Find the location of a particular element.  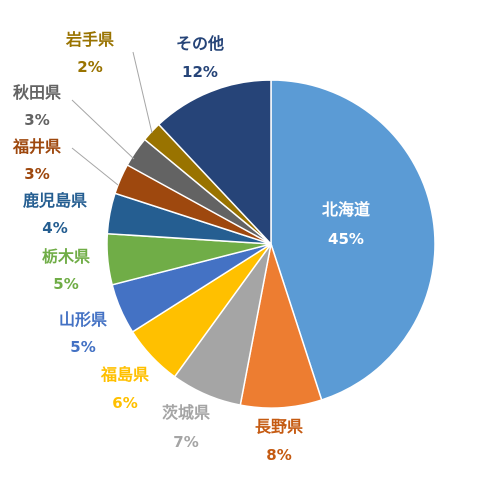

slice-category-label: 北海道 is located at coordinates (346, 209).